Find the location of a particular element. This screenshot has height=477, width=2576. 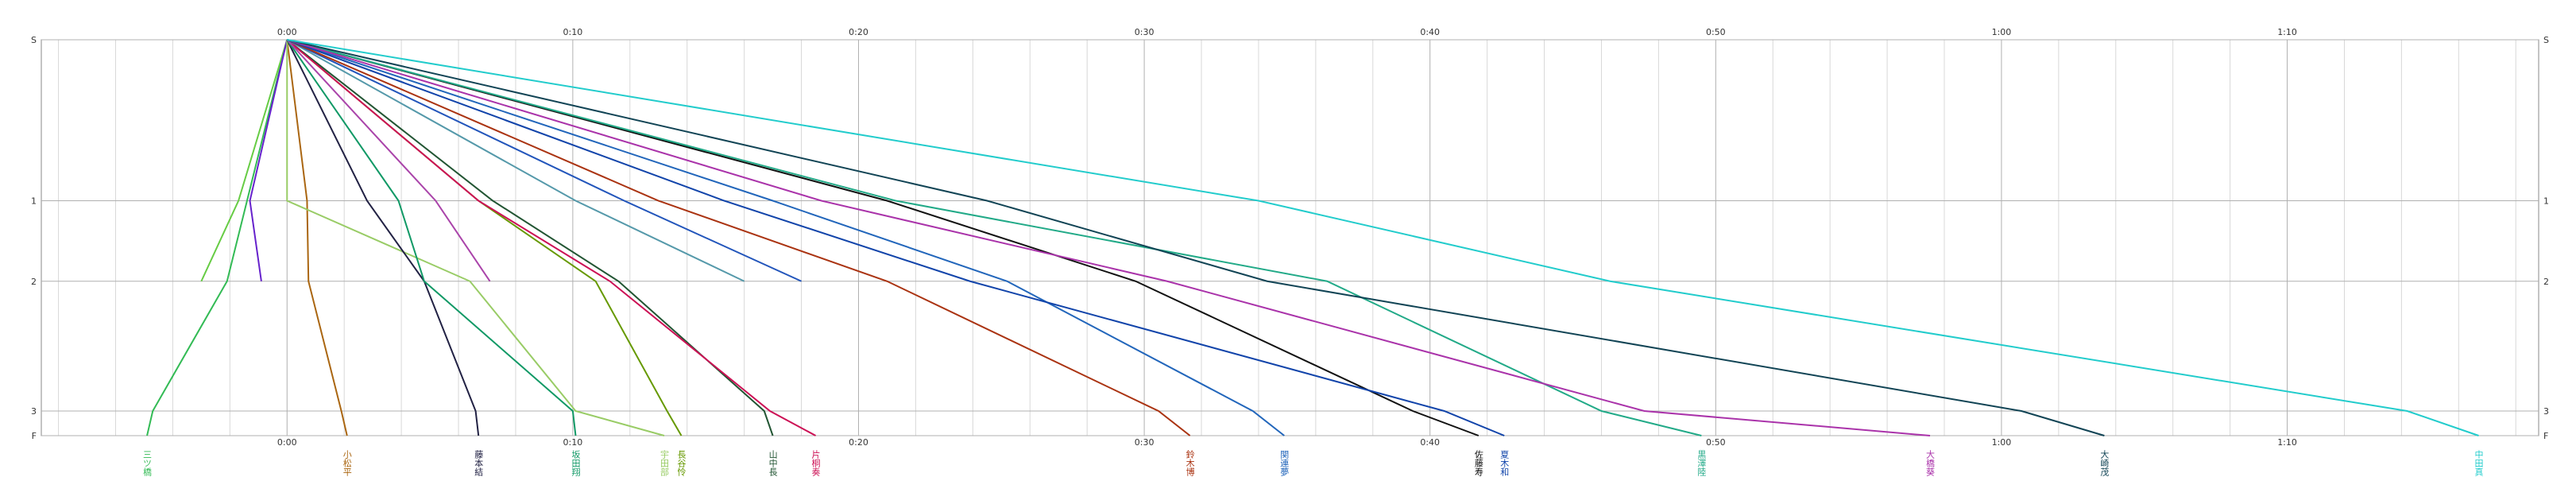

x-tick-label: 0:00 is located at coordinates (287, 442).